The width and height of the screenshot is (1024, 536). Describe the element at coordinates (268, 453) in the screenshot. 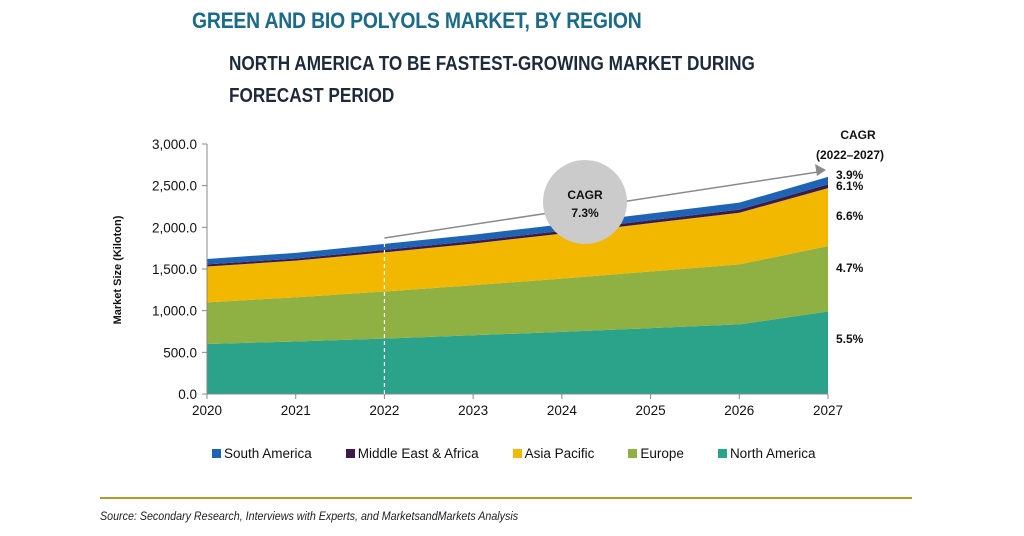

I see `legend-label: South America` at that location.